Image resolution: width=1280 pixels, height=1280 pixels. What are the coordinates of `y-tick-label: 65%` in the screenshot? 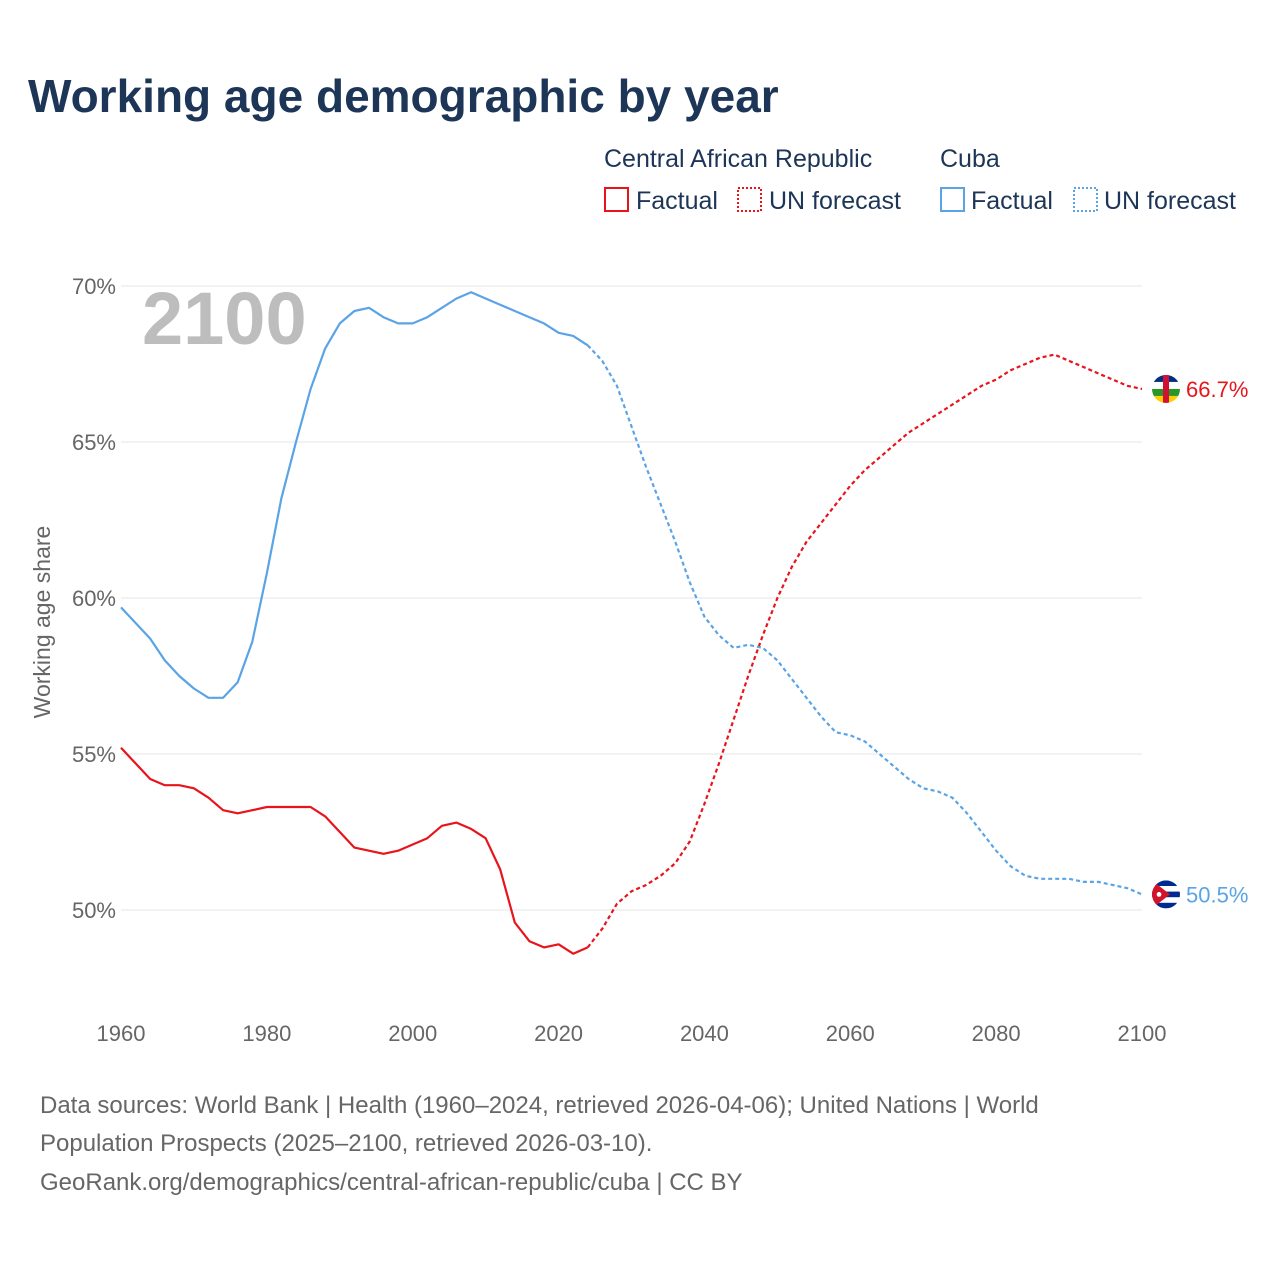 It's located at (94, 442).